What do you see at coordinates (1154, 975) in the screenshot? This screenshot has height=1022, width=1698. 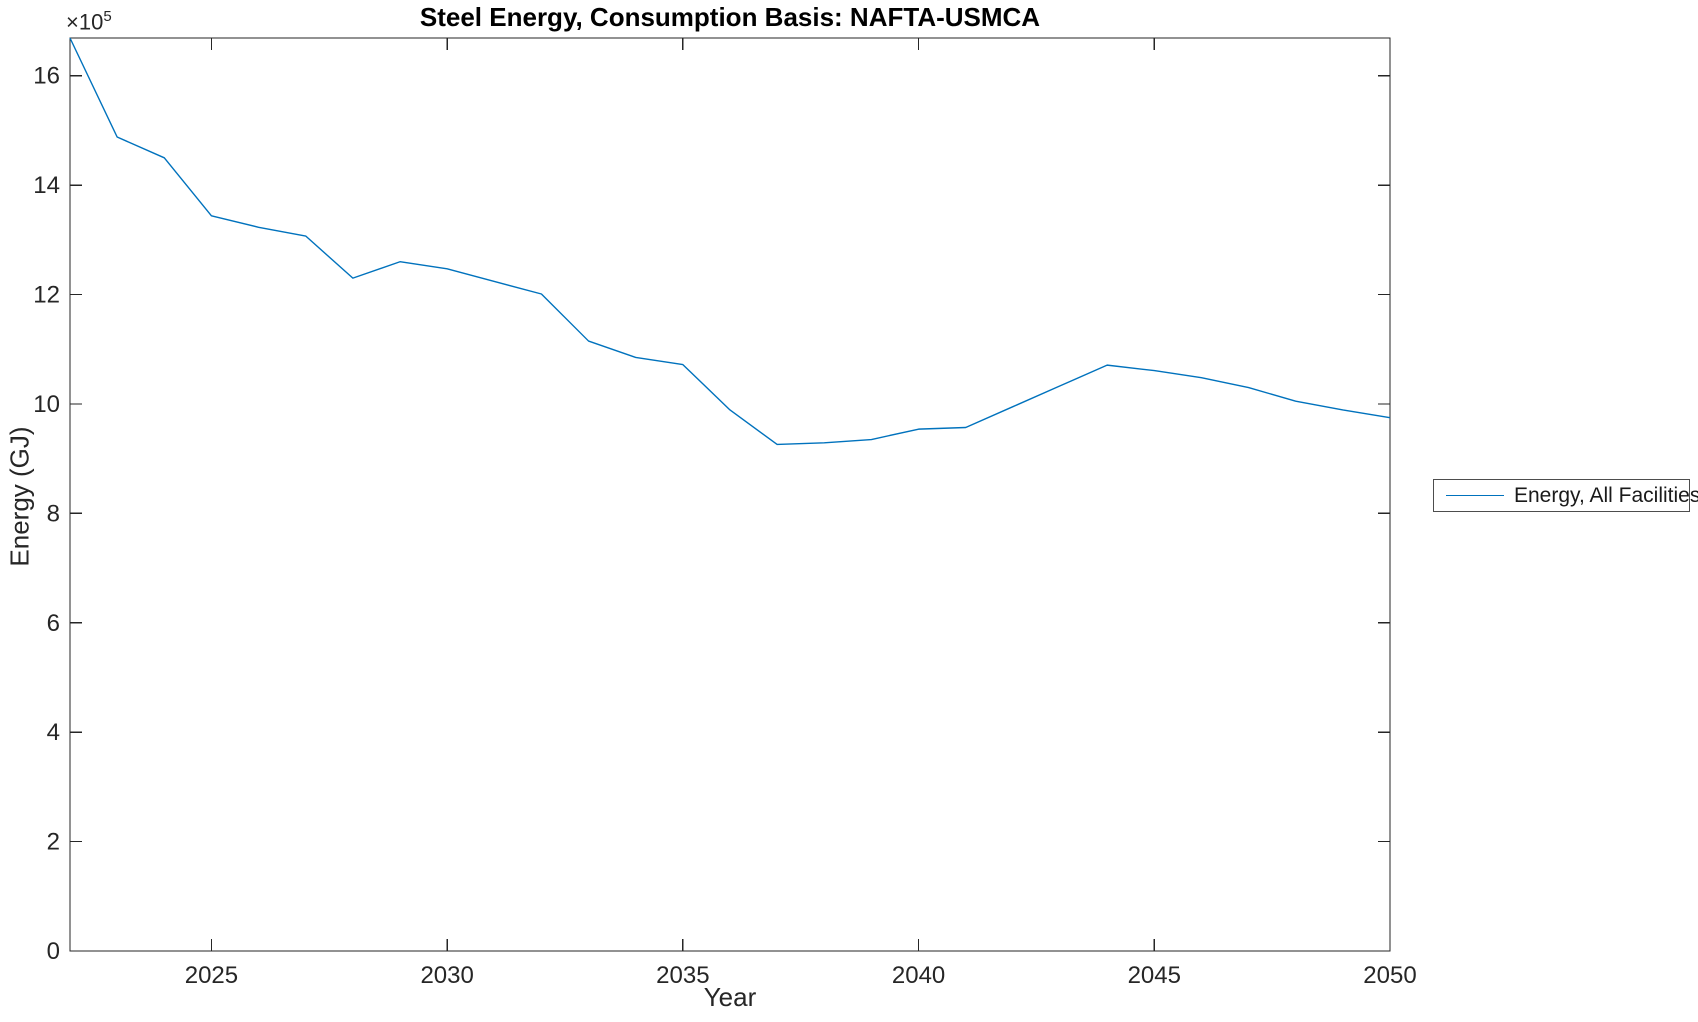 I see `x-tick-label: 2045` at bounding box center [1154, 975].